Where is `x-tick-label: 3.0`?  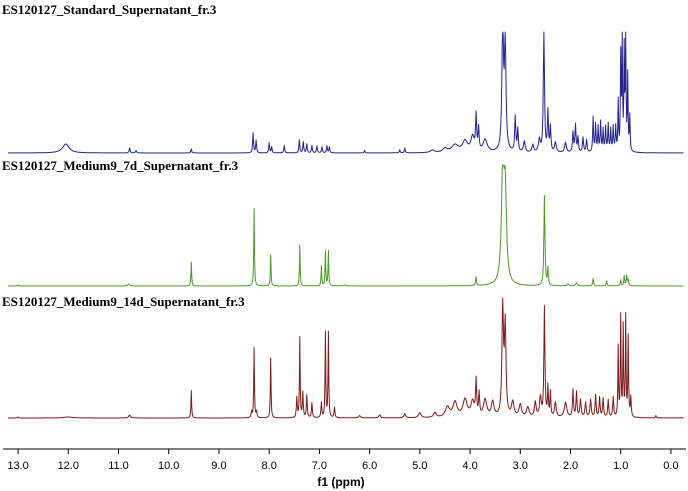
x-tick-label: 3.0 is located at coordinates (520, 466).